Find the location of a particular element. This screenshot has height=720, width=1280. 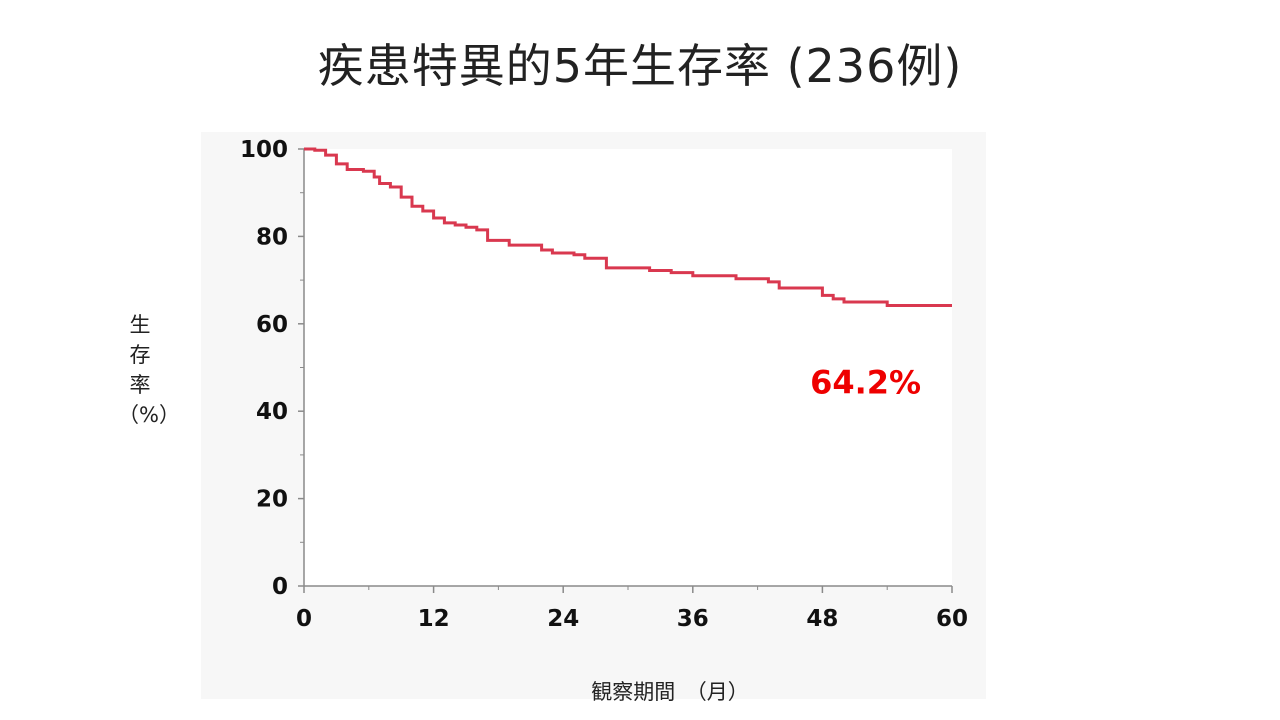

slide-title: 疾患特異的5年生存率 (236例) is located at coordinates (640, 66).